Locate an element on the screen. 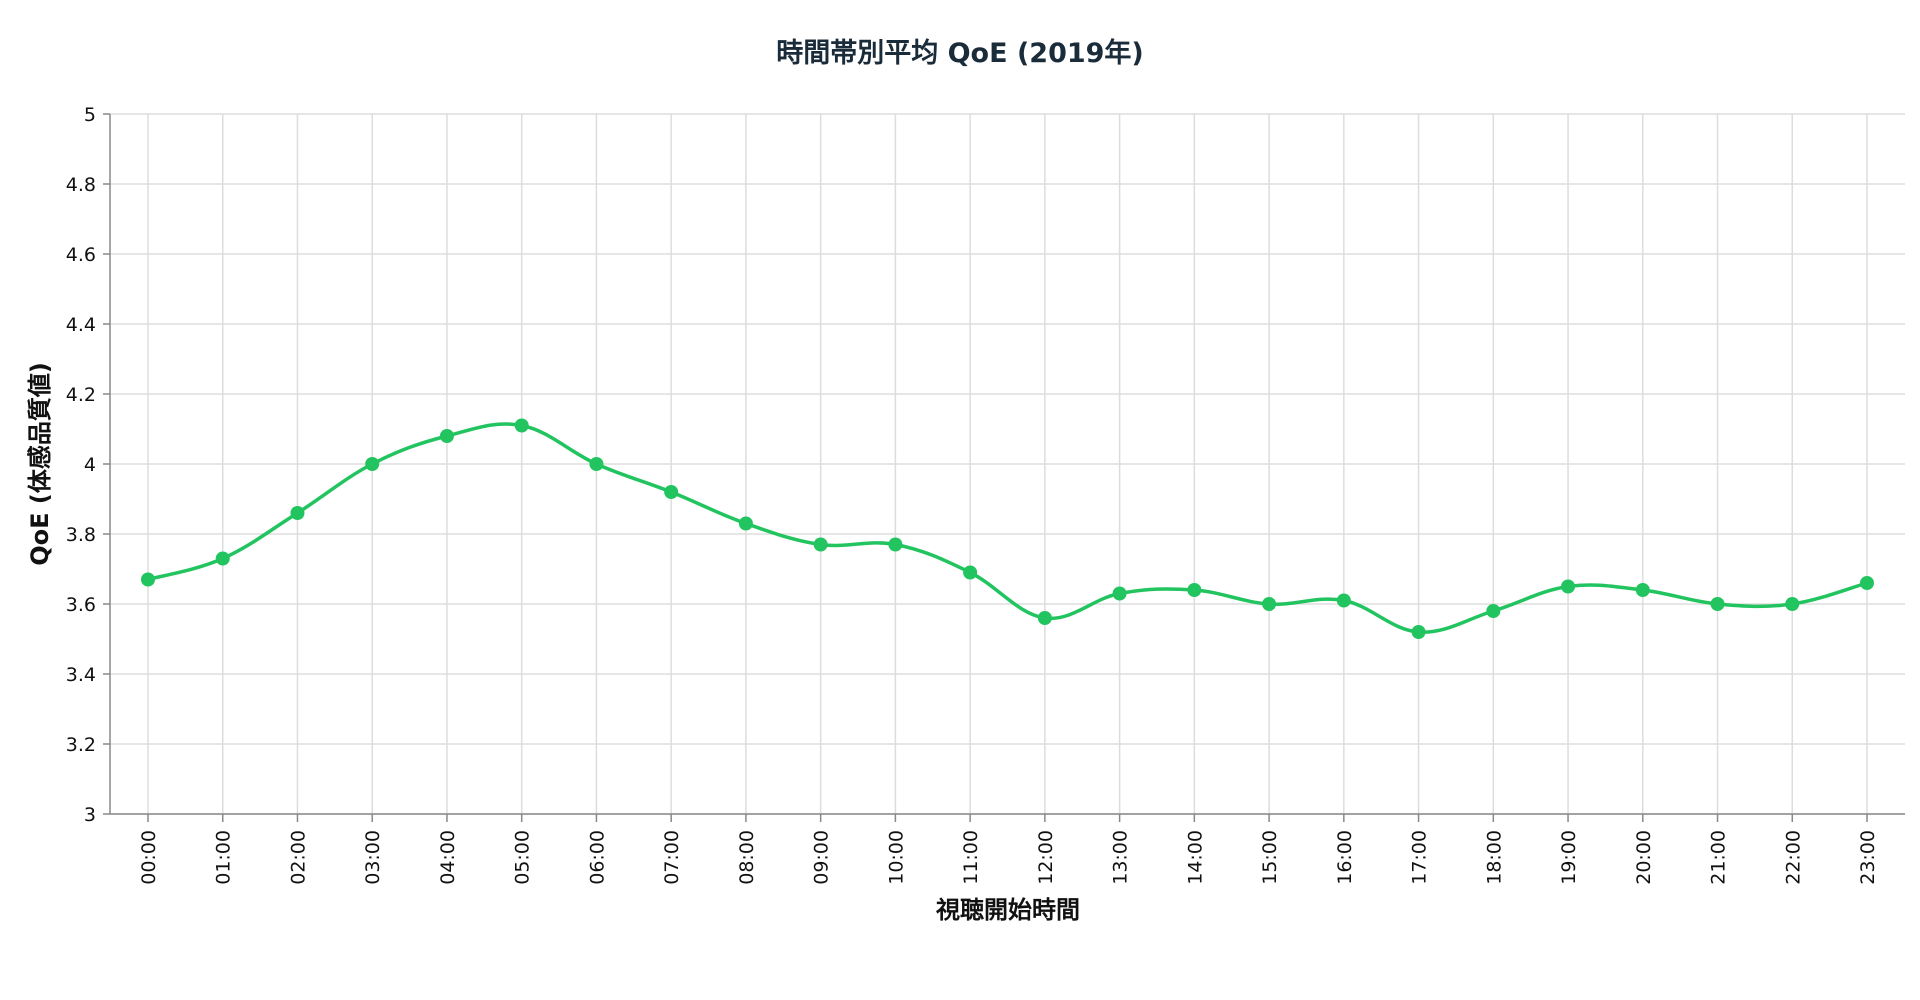 The width and height of the screenshot is (1920, 1000). x-tick-label: 11:00 is located at coordinates (971, 857).